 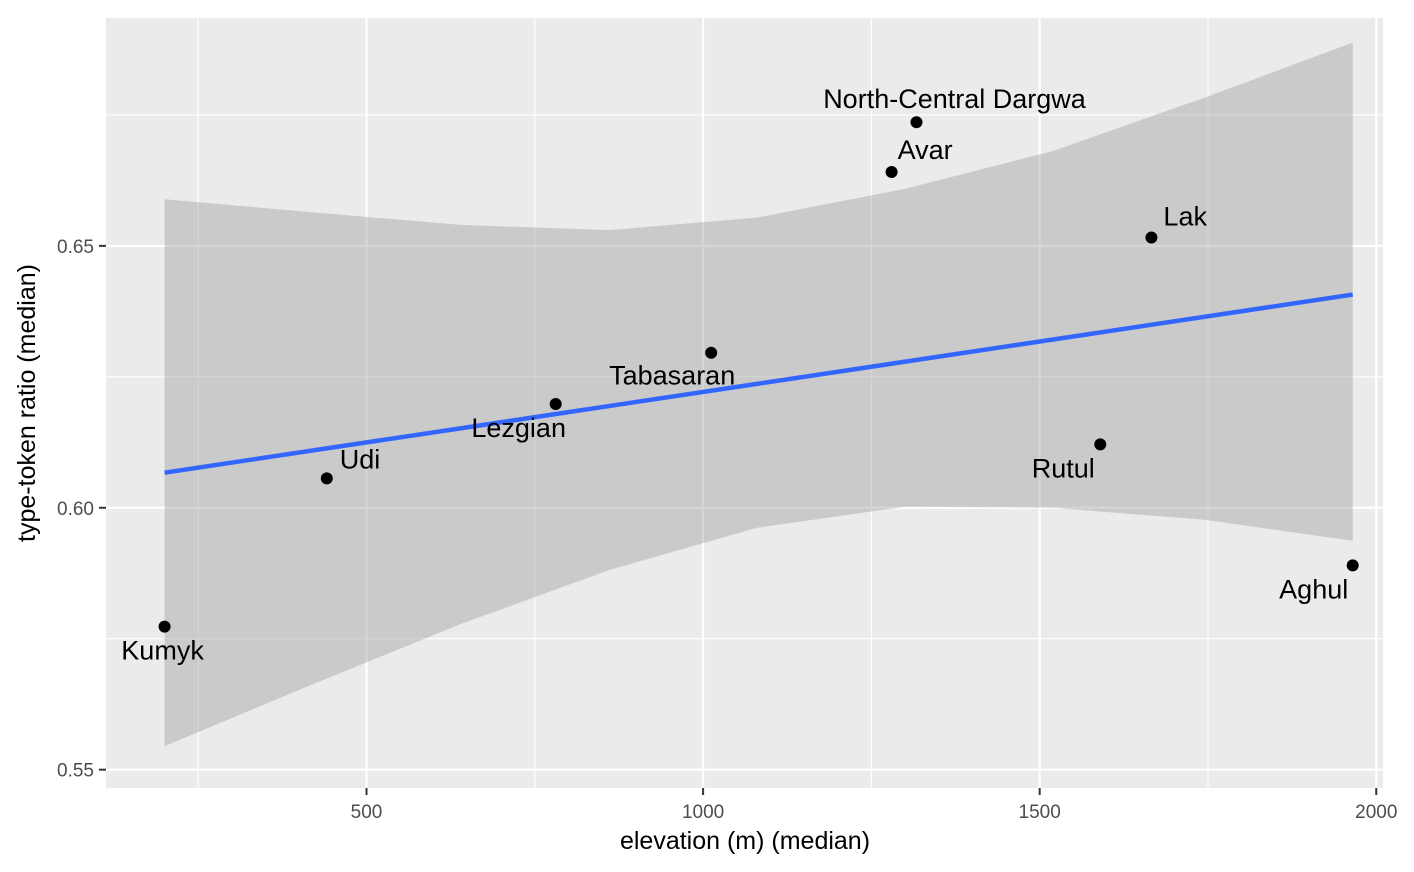 I want to click on point-label-rutul: Rutul, so click(x=1063, y=468).